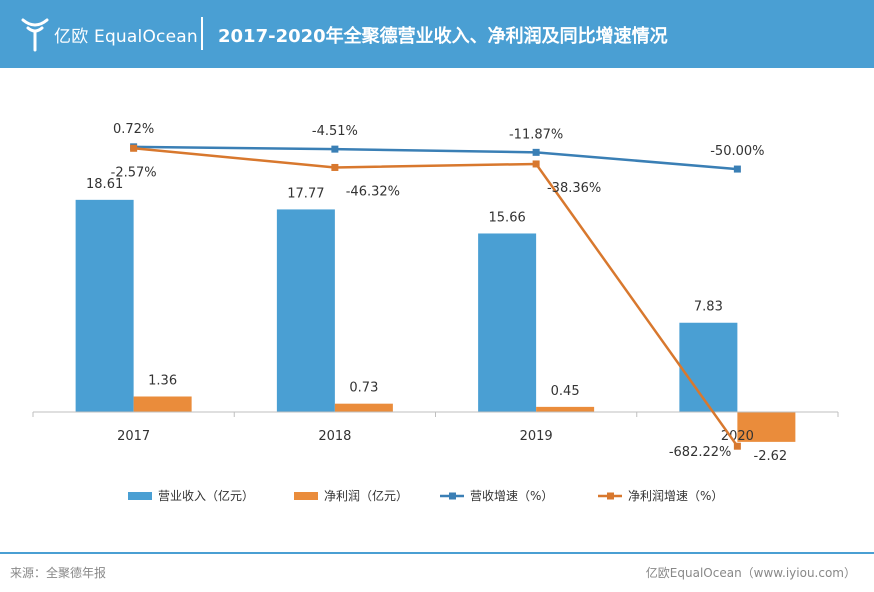  I want to click on revenue-bar-label: 17.77, so click(305, 193).